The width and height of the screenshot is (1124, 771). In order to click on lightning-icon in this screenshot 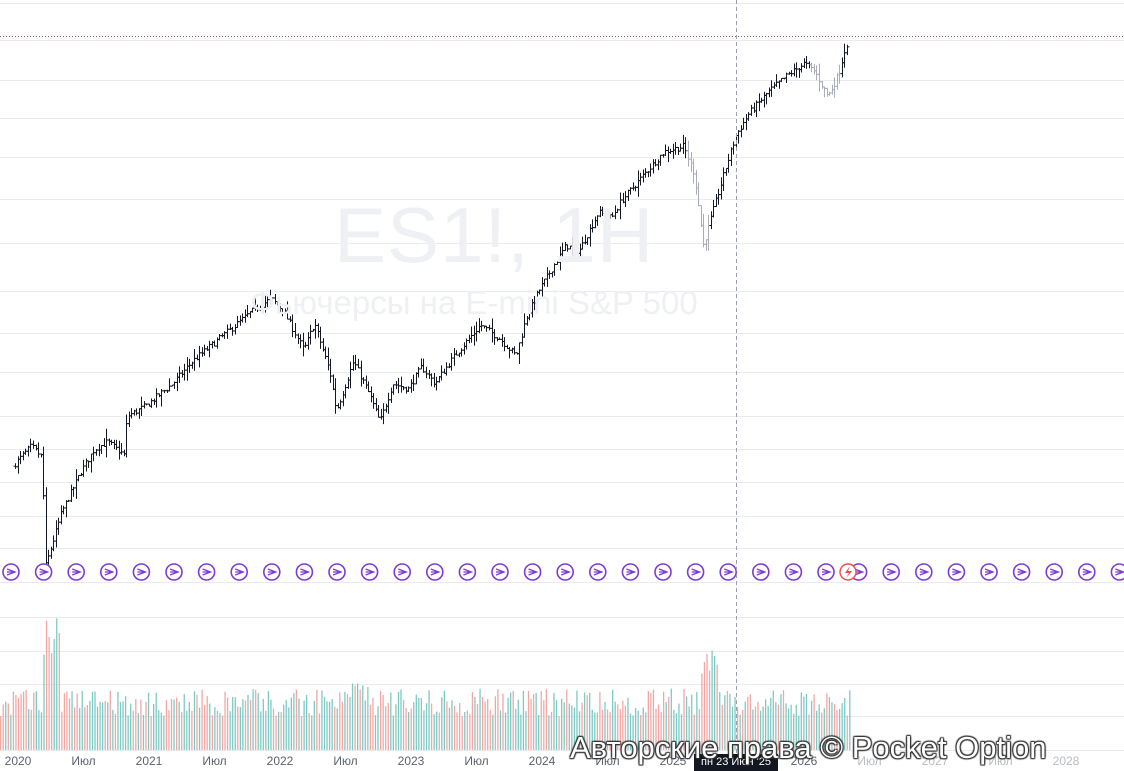, I will do `click(848, 572)`.